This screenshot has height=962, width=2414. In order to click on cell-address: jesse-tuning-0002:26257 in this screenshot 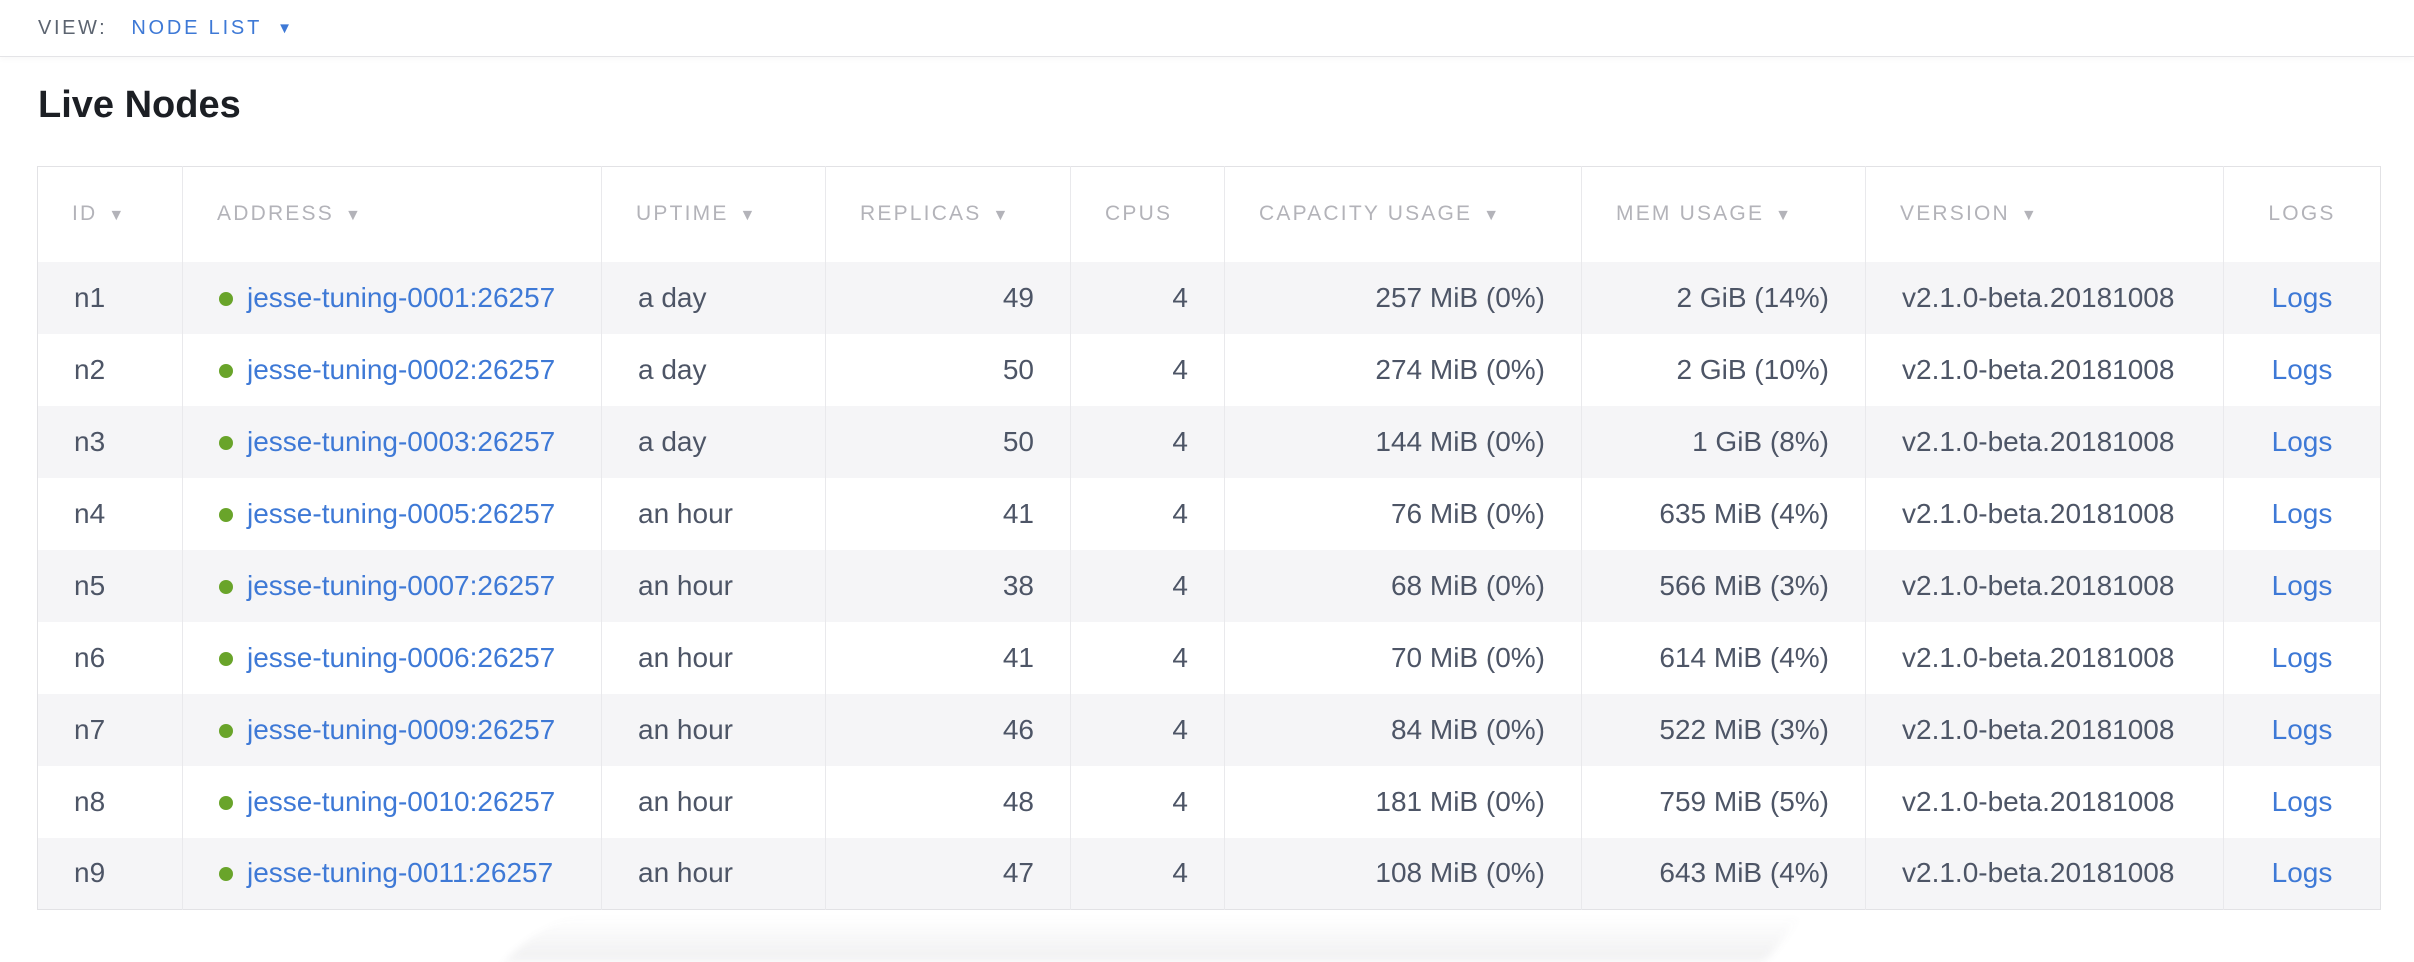, I will do `click(392, 369)`.